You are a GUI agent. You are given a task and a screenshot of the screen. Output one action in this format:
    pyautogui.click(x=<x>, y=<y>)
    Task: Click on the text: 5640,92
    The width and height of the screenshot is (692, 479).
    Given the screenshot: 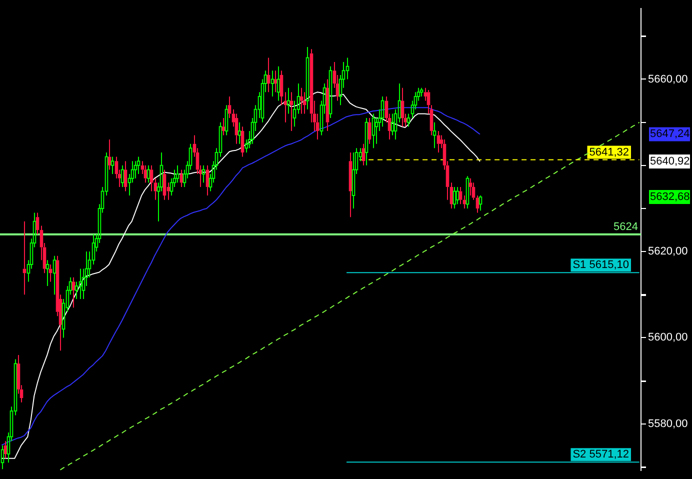 What is the action you would take?
    pyautogui.click(x=670, y=161)
    